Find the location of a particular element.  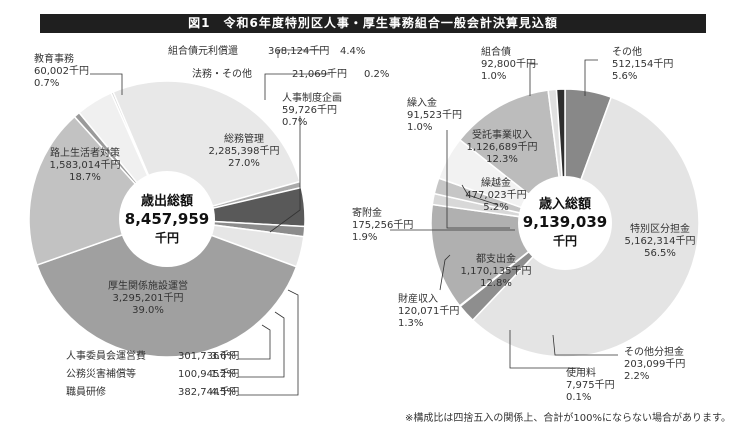

slice-label-value: 368,124千円 is located at coordinates (298, 51).